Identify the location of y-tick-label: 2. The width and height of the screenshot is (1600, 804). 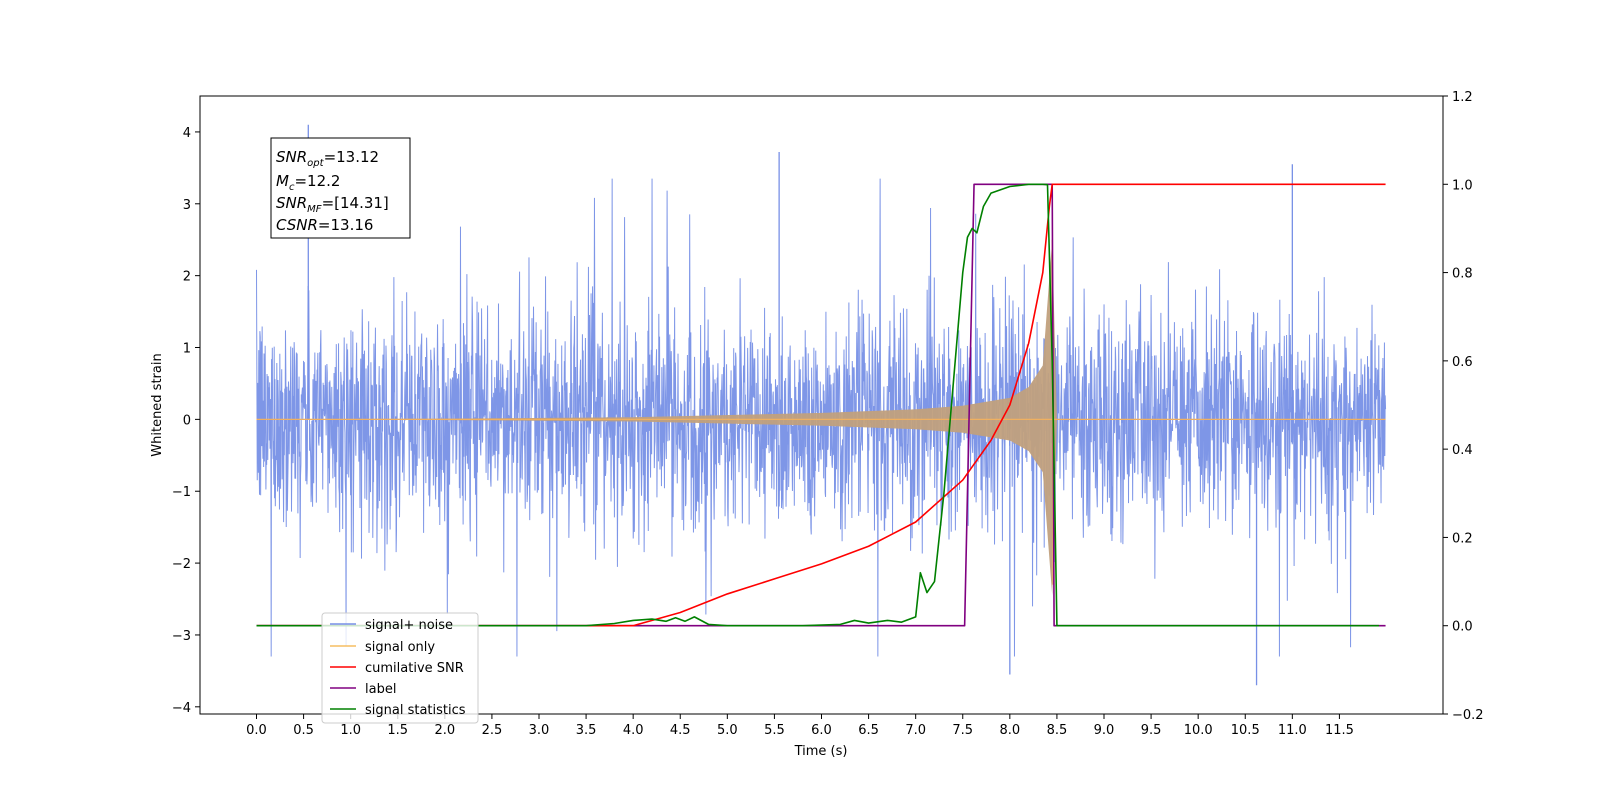
(187, 277).